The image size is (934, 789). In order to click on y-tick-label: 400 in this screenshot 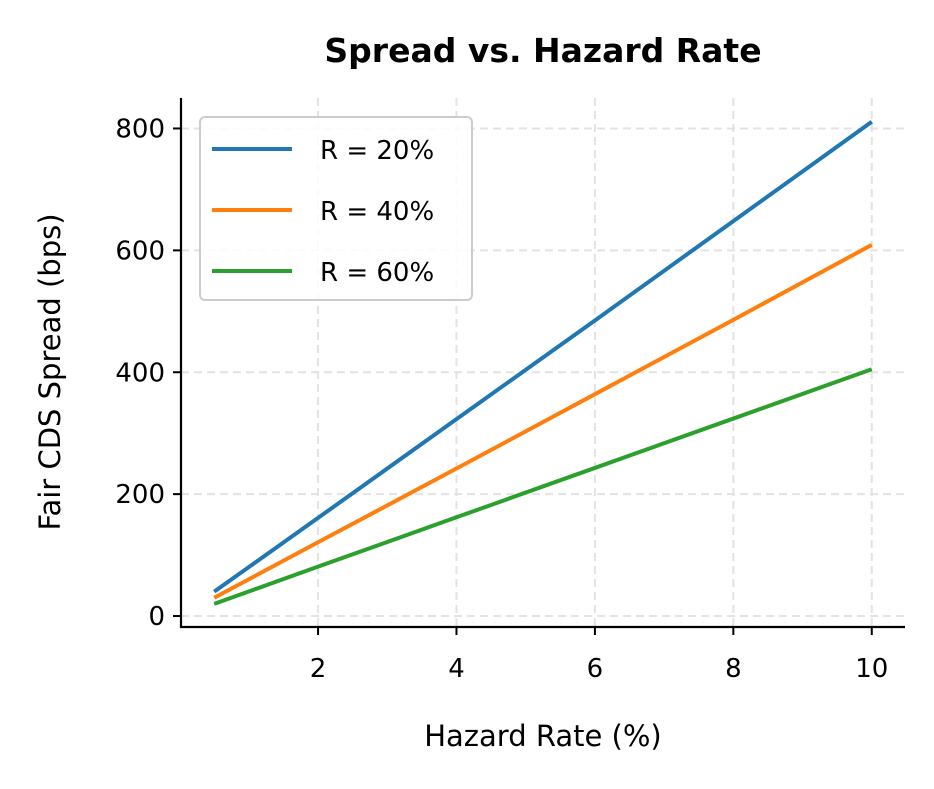, I will do `click(140, 373)`.